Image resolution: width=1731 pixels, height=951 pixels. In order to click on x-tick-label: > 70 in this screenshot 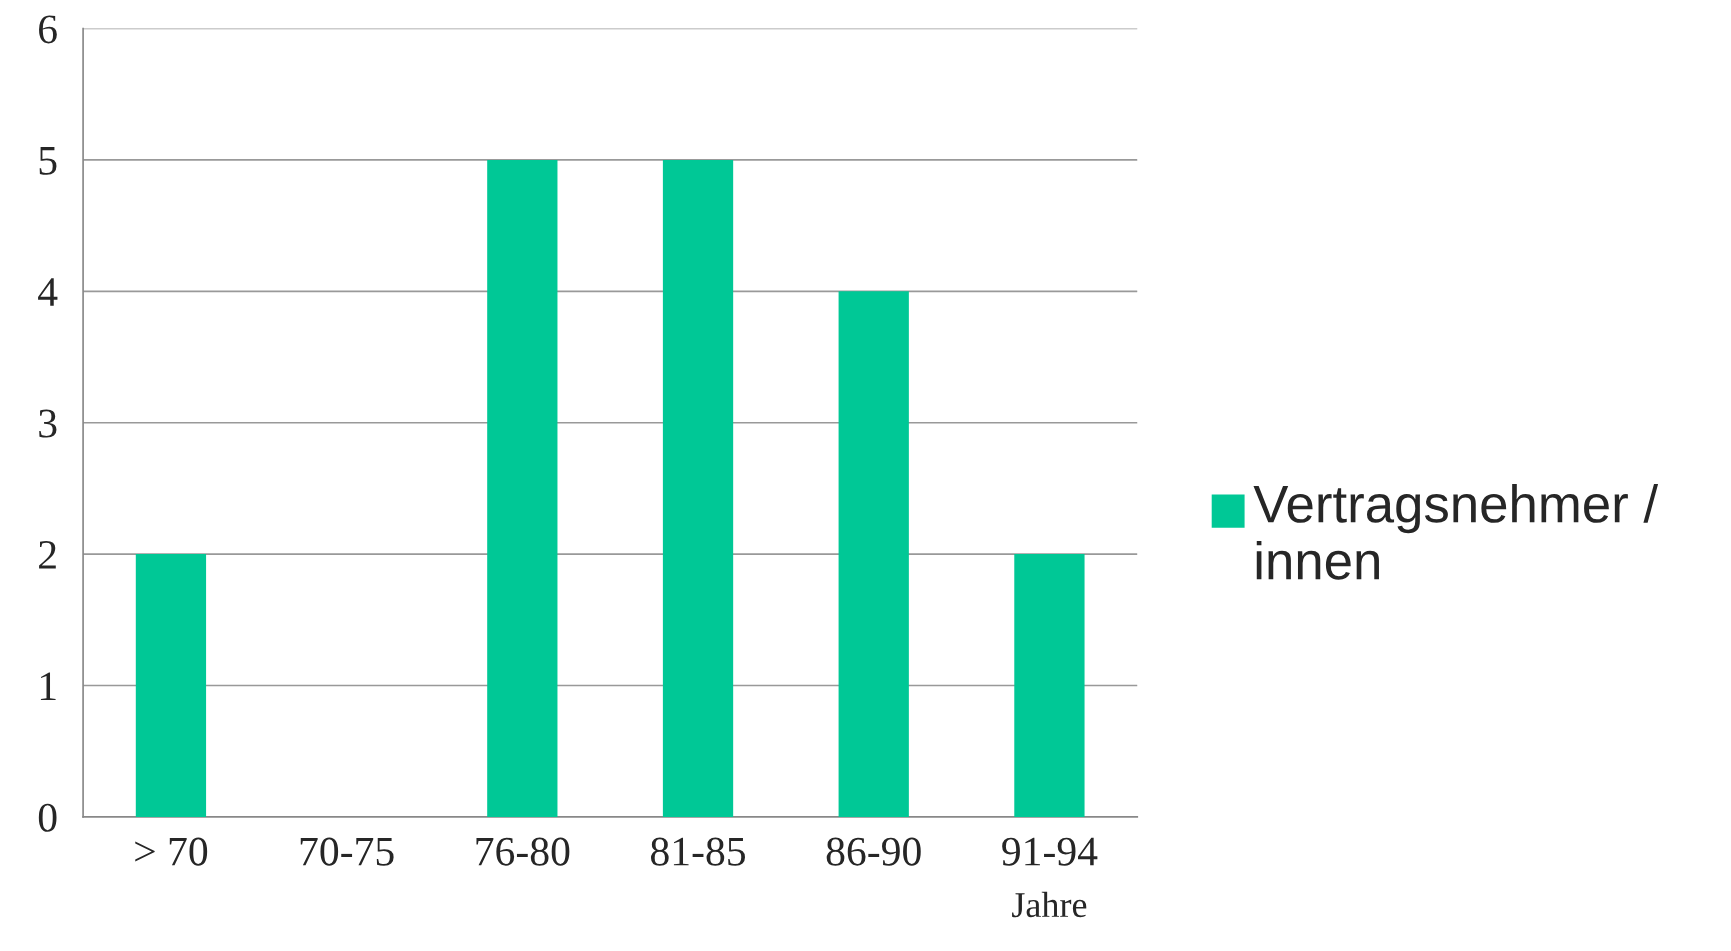, I will do `click(171, 851)`.